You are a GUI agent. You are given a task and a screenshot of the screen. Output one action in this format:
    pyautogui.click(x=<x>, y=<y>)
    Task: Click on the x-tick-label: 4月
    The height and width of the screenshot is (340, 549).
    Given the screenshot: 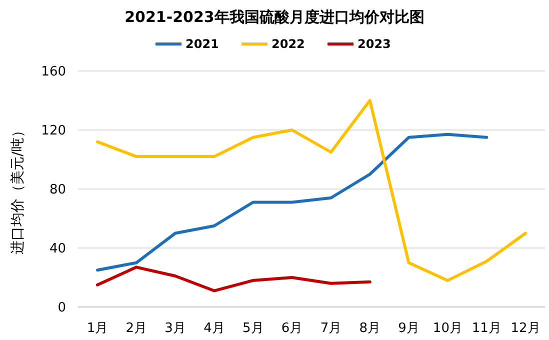 What is the action you would take?
    pyautogui.click(x=214, y=328)
    